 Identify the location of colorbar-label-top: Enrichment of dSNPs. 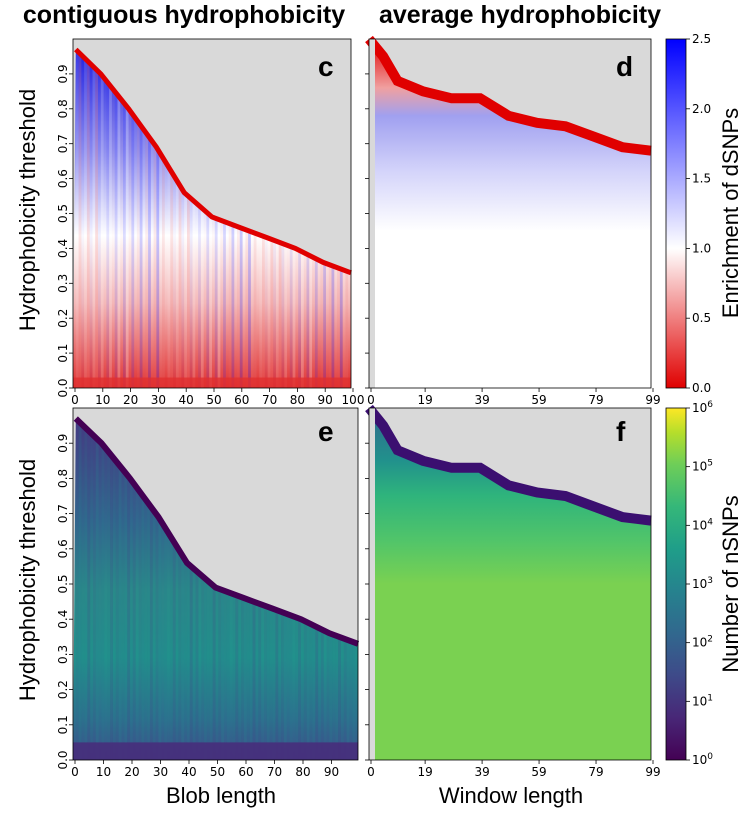
(730, 213).